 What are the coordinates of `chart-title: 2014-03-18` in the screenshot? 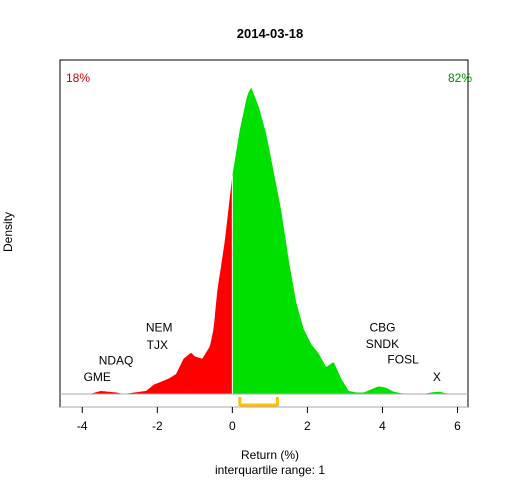 It's located at (270, 33).